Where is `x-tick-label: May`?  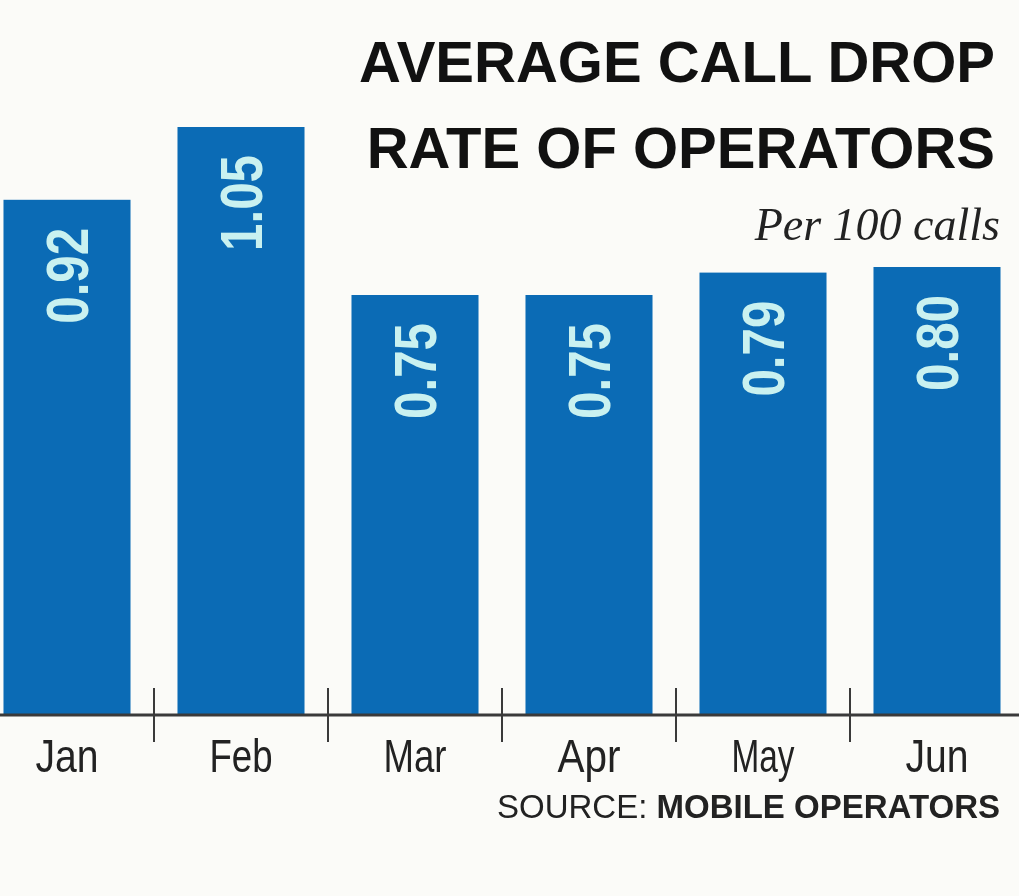
x-tick-label: May is located at coordinates (775, 756).